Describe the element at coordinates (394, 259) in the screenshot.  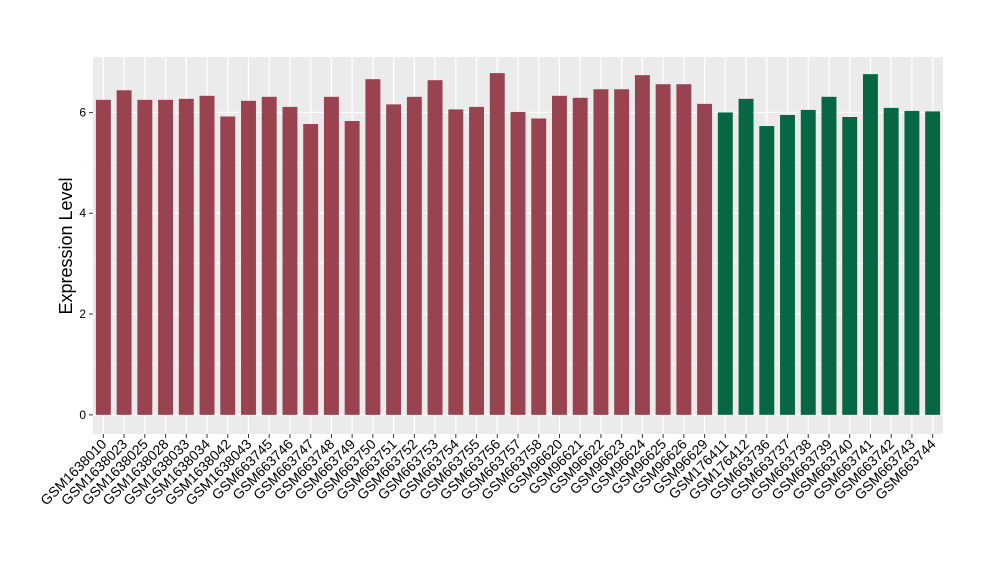
I see `bar-GSM663751` at that location.